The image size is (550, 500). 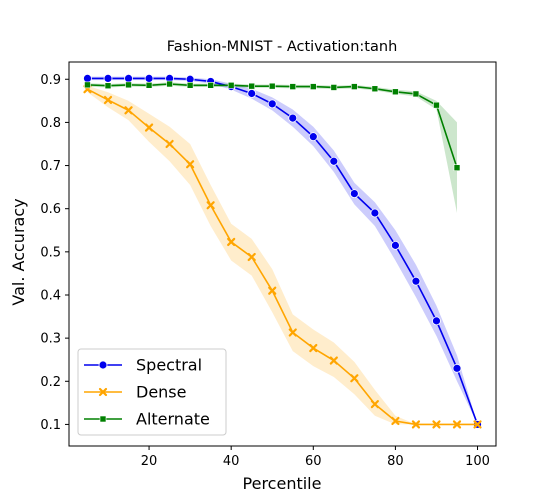 I want to click on legend: Spectral Dense Alternate, so click(x=152, y=392).